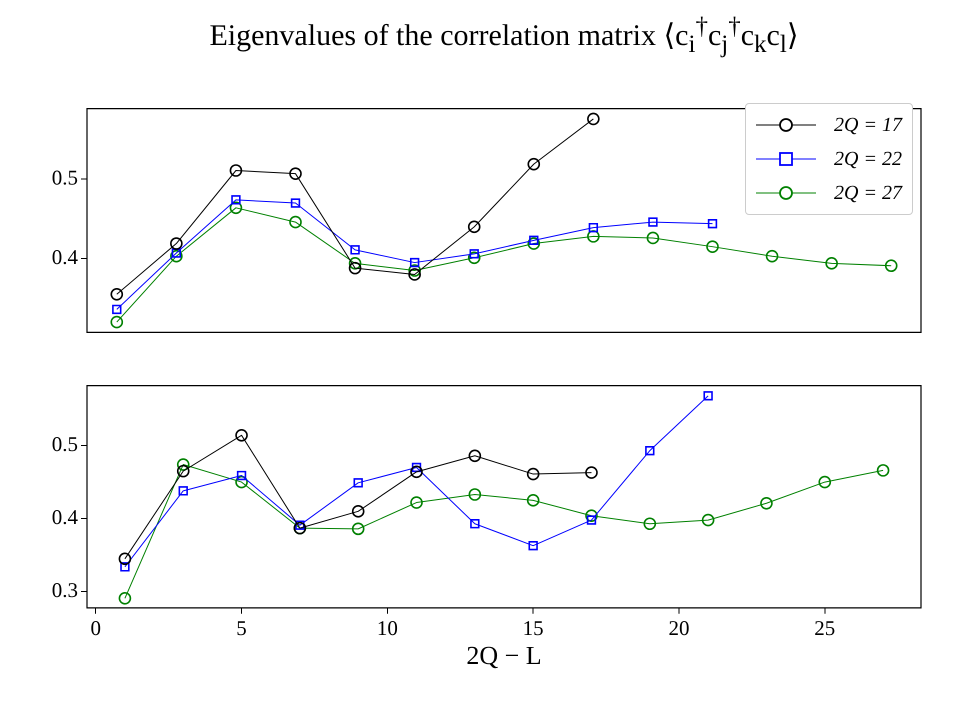 The height and width of the screenshot is (721, 961). What do you see at coordinates (825, 628) in the screenshot?
I see `x-tick-label: 25` at bounding box center [825, 628].